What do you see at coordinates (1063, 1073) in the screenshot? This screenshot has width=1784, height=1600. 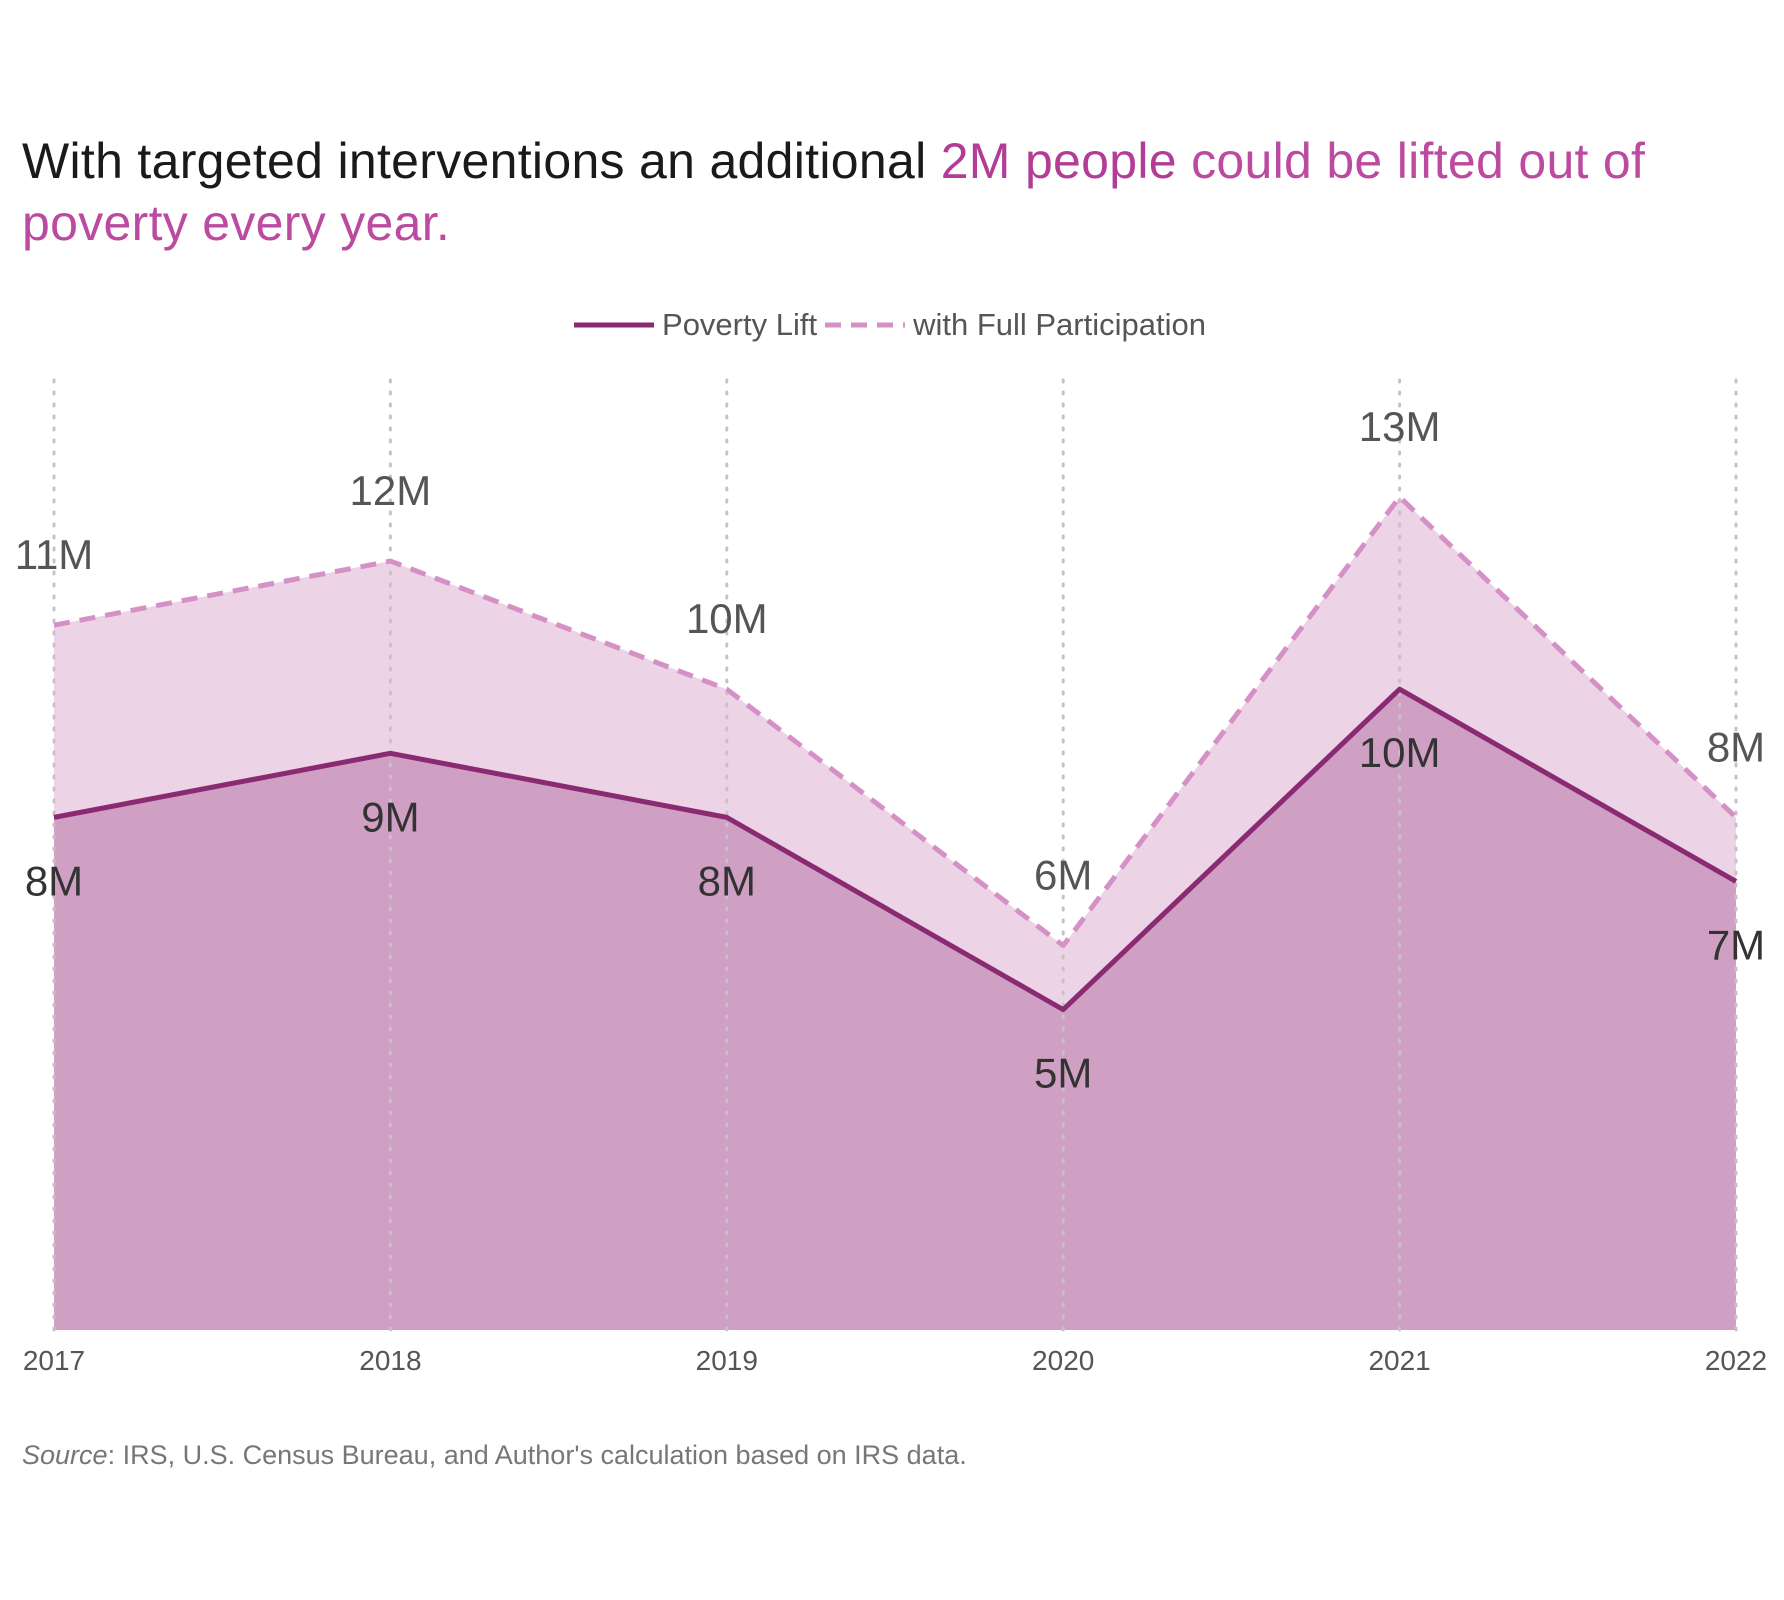 I see `data-label-poverty-2020: 5M` at bounding box center [1063, 1073].